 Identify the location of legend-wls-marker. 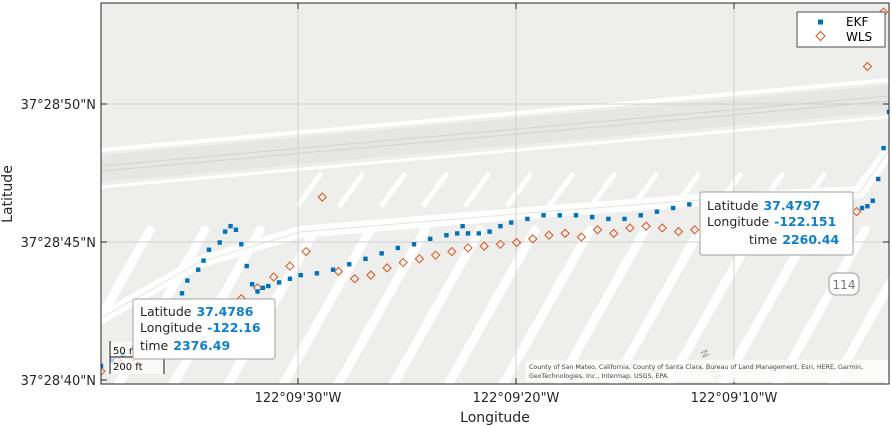
(820, 36).